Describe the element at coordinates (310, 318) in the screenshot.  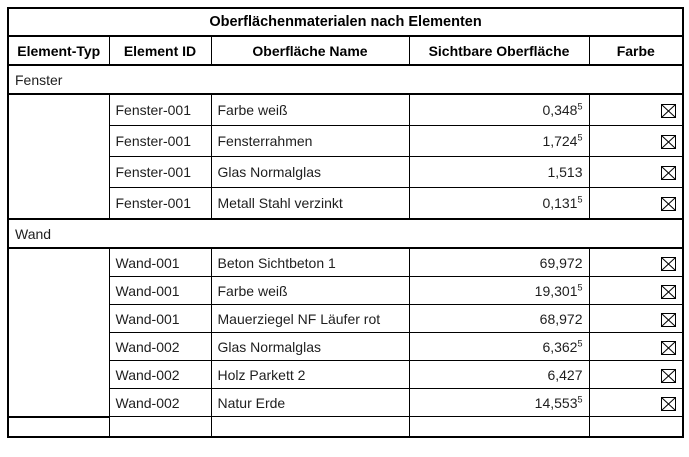
I see `surface-name-cell: Mauerziegel NF Läufer rot` at that location.